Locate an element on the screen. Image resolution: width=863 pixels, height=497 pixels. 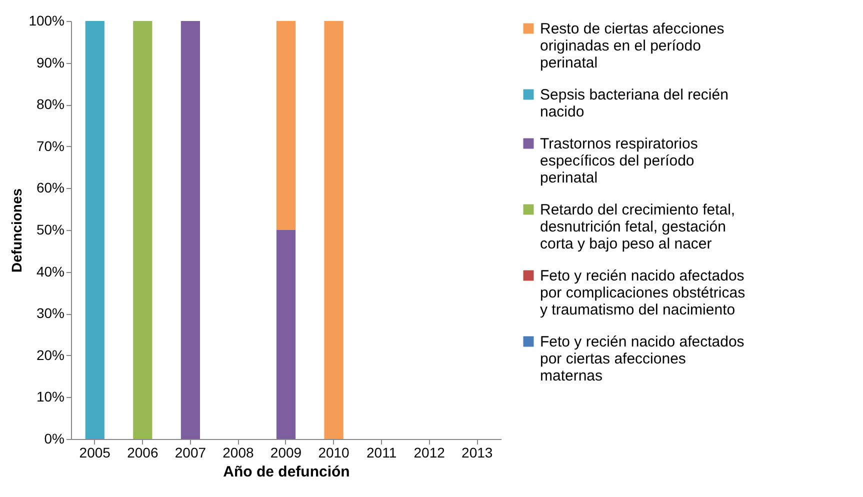
x-axis-title: Año de defunción is located at coordinates (286, 472).